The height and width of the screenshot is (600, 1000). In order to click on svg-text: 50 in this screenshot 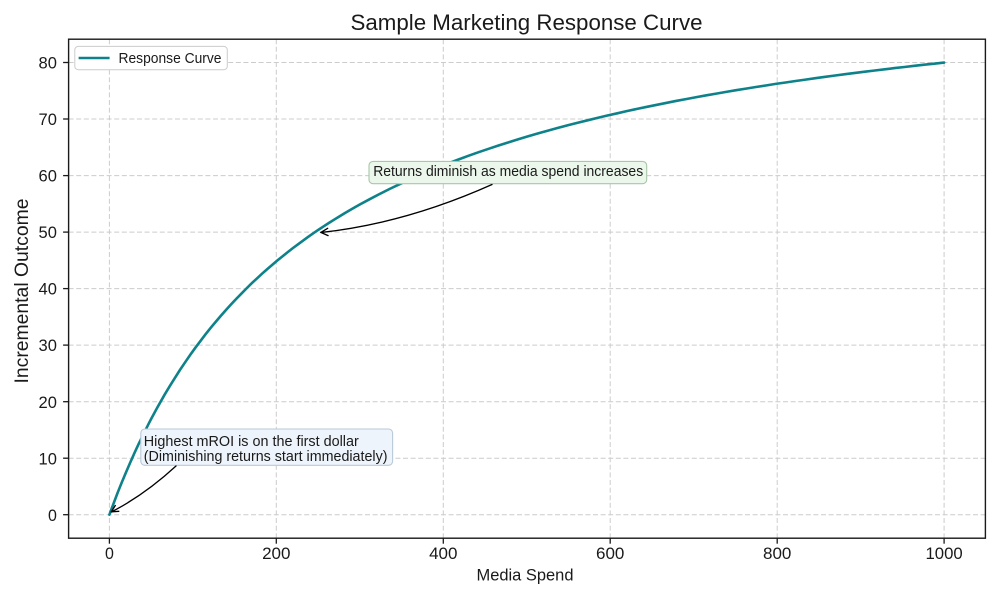, I will do `click(48, 232)`.